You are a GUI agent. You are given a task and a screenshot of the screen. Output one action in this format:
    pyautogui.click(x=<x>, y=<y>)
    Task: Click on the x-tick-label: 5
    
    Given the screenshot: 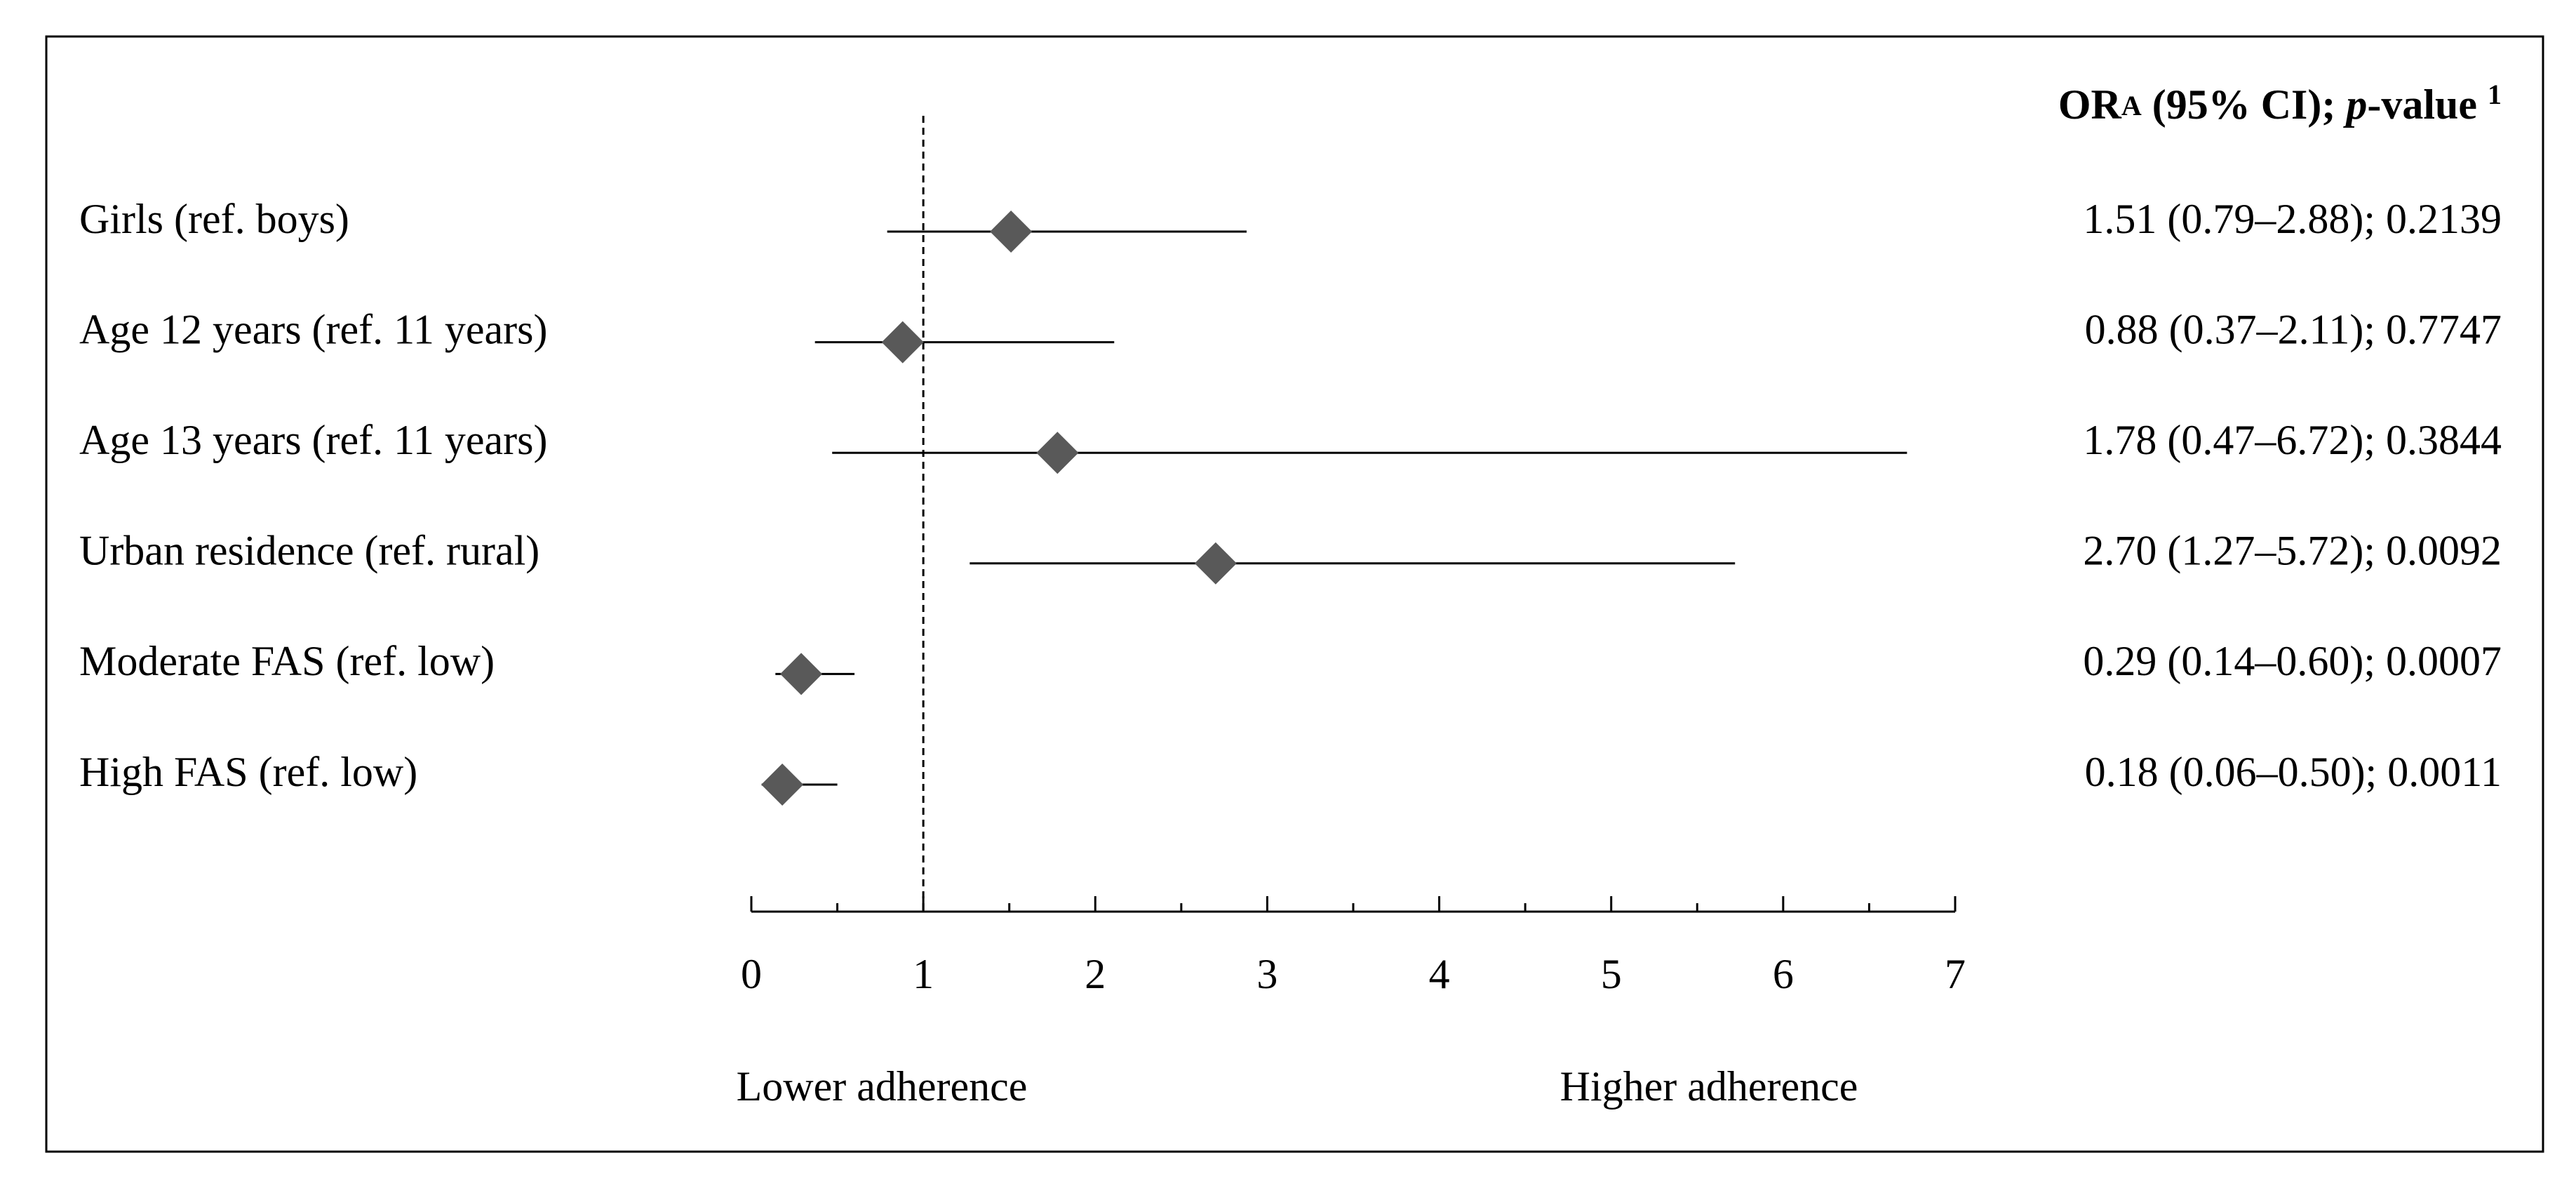 What is the action you would take?
    pyautogui.click(x=1612, y=974)
    